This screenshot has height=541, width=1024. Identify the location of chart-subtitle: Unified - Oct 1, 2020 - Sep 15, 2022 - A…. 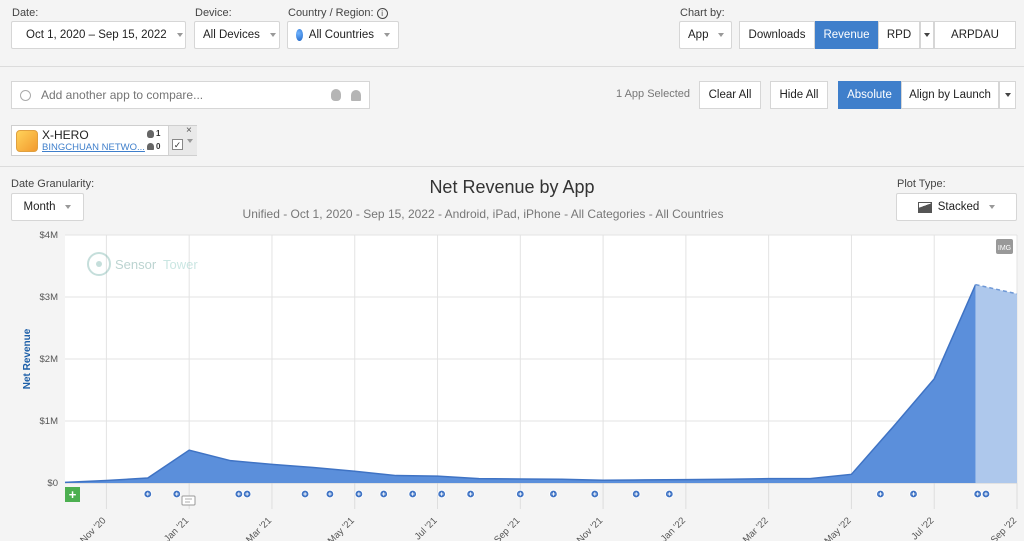
(483, 214).